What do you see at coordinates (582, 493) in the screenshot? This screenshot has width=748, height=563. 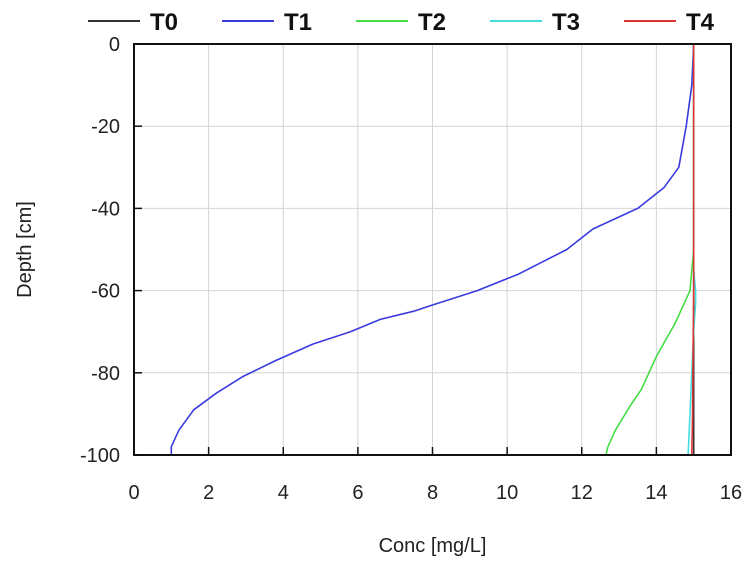 I see `x-tick-label: 12` at bounding box center [582, 493].